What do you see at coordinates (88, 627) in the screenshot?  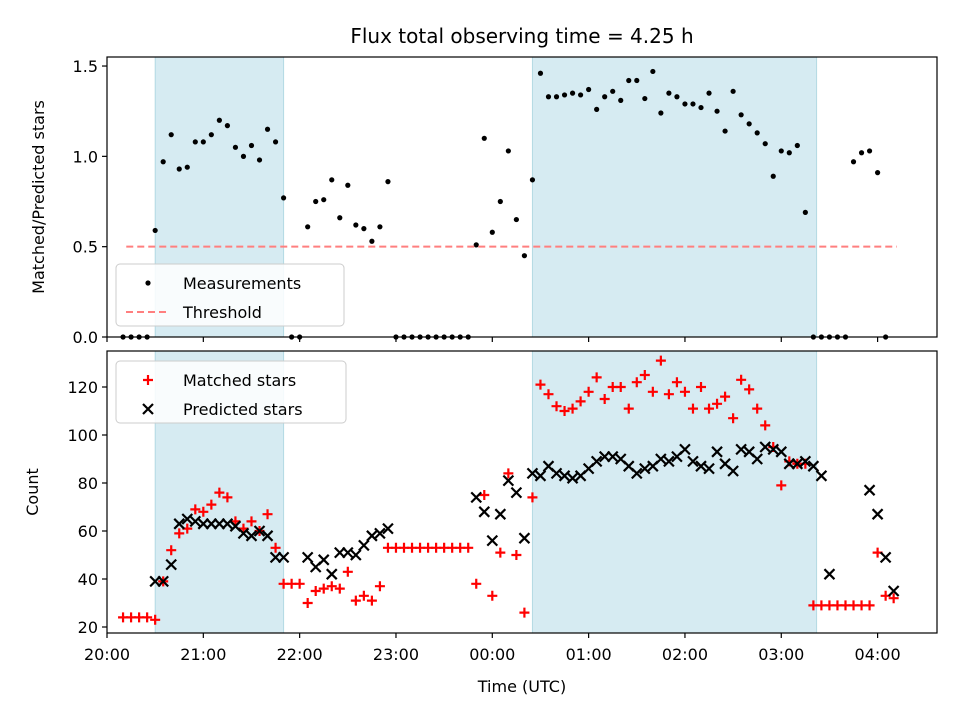 I see `y-tick-label: 20` at bounding box center [88, 627].